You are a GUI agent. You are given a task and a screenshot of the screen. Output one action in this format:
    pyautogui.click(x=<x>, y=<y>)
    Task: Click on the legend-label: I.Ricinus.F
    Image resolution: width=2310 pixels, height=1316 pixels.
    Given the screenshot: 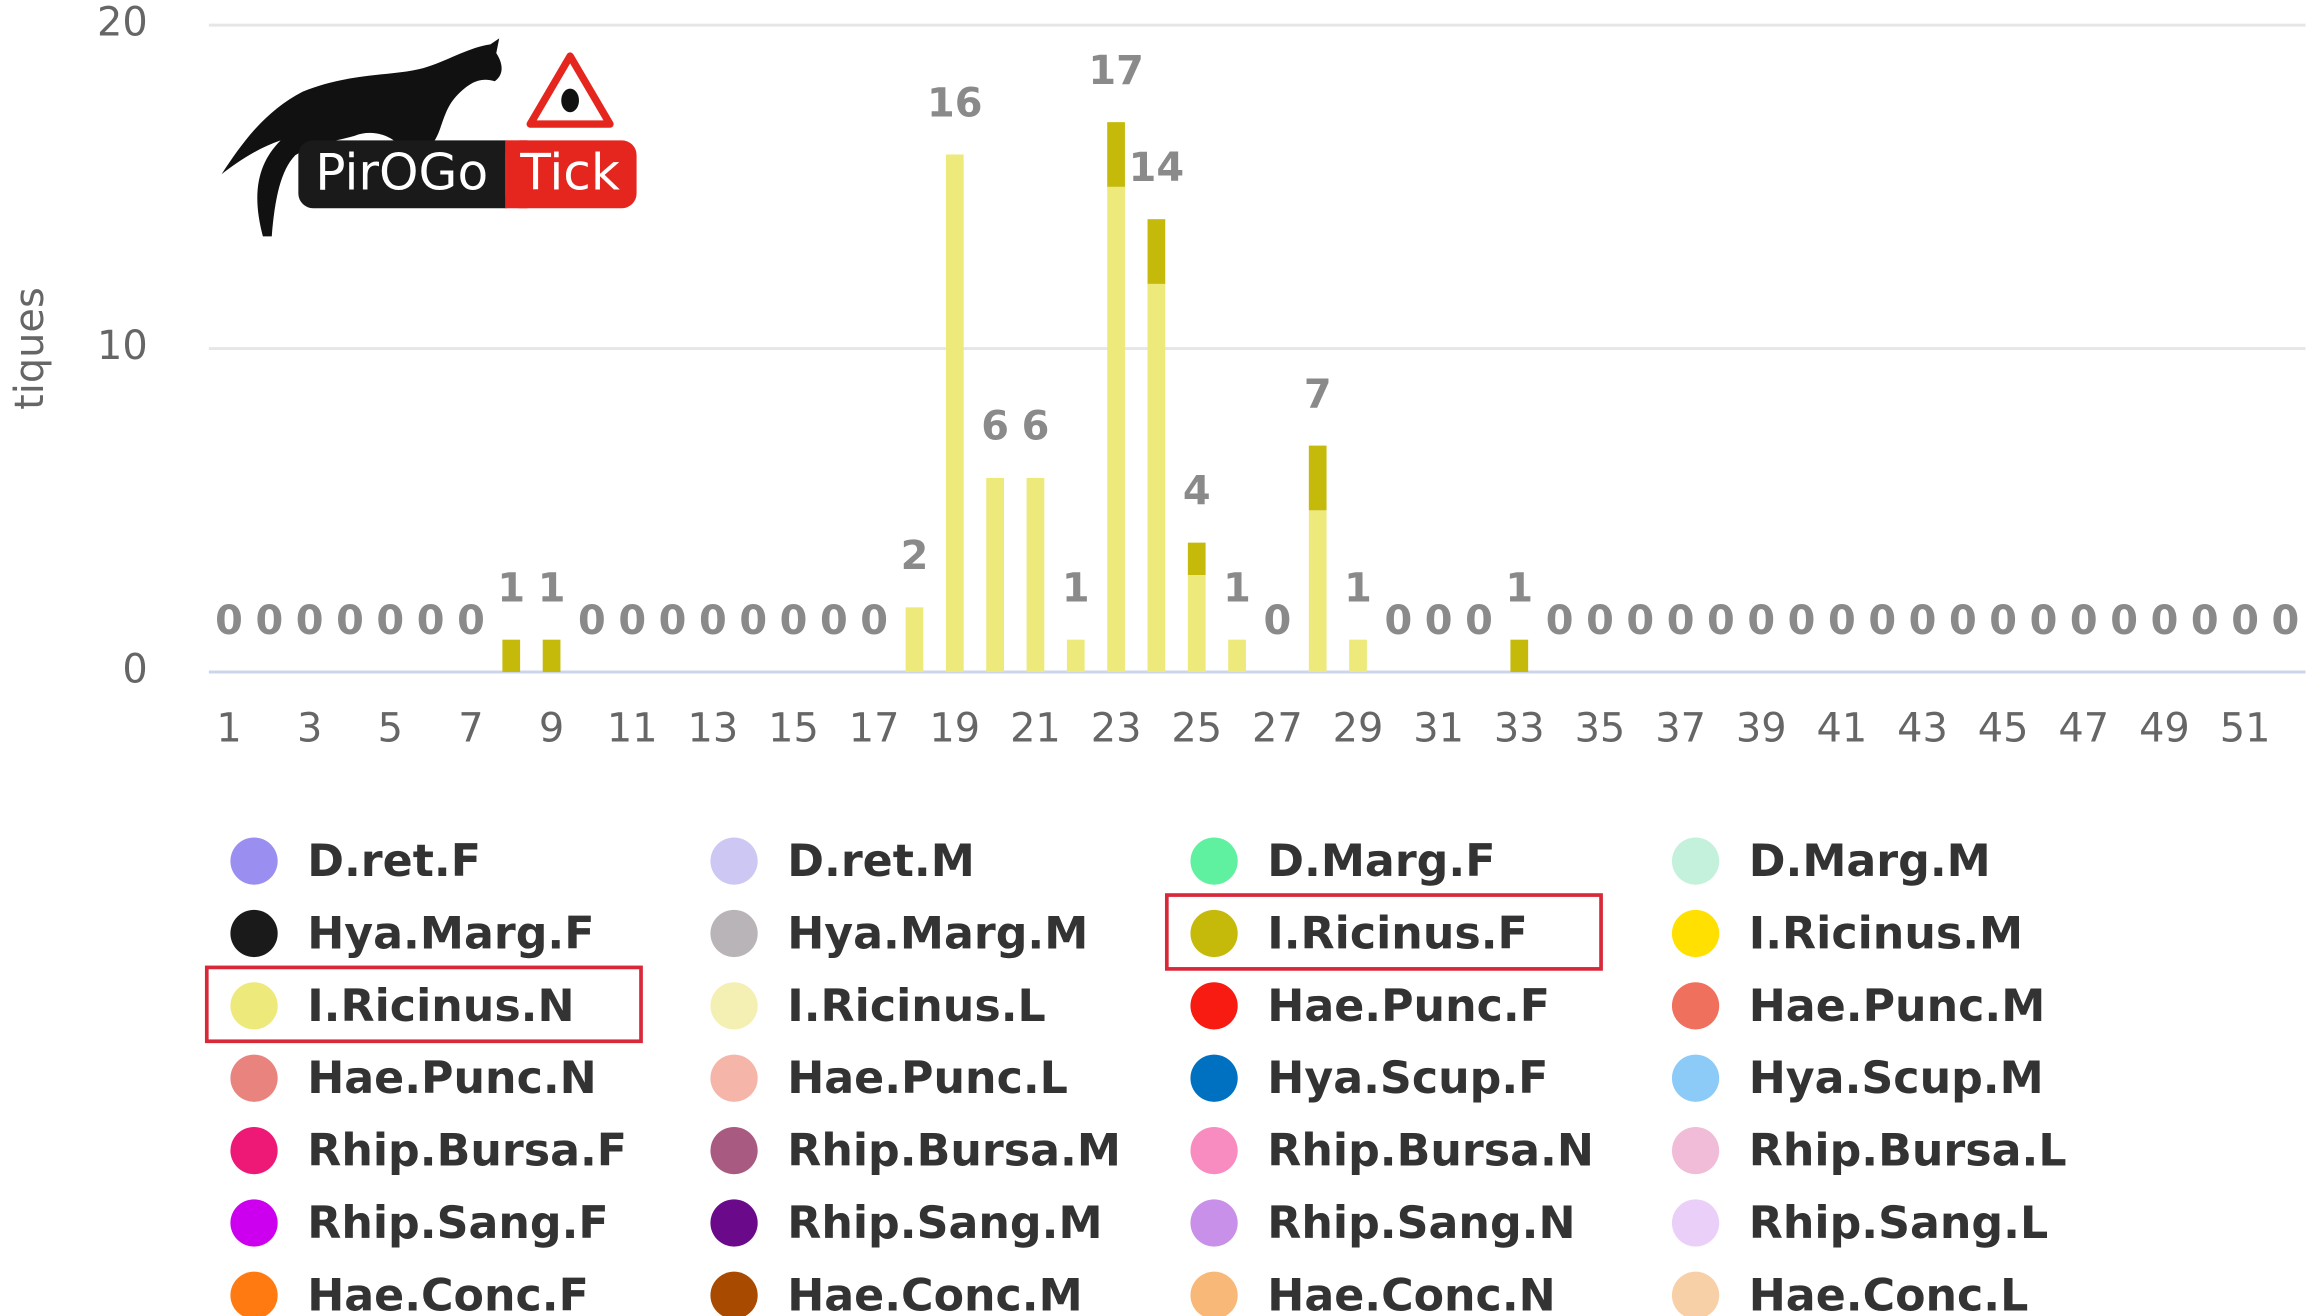 What is the action you would take?
    pyautogui.click(x=1397, y=933)
    